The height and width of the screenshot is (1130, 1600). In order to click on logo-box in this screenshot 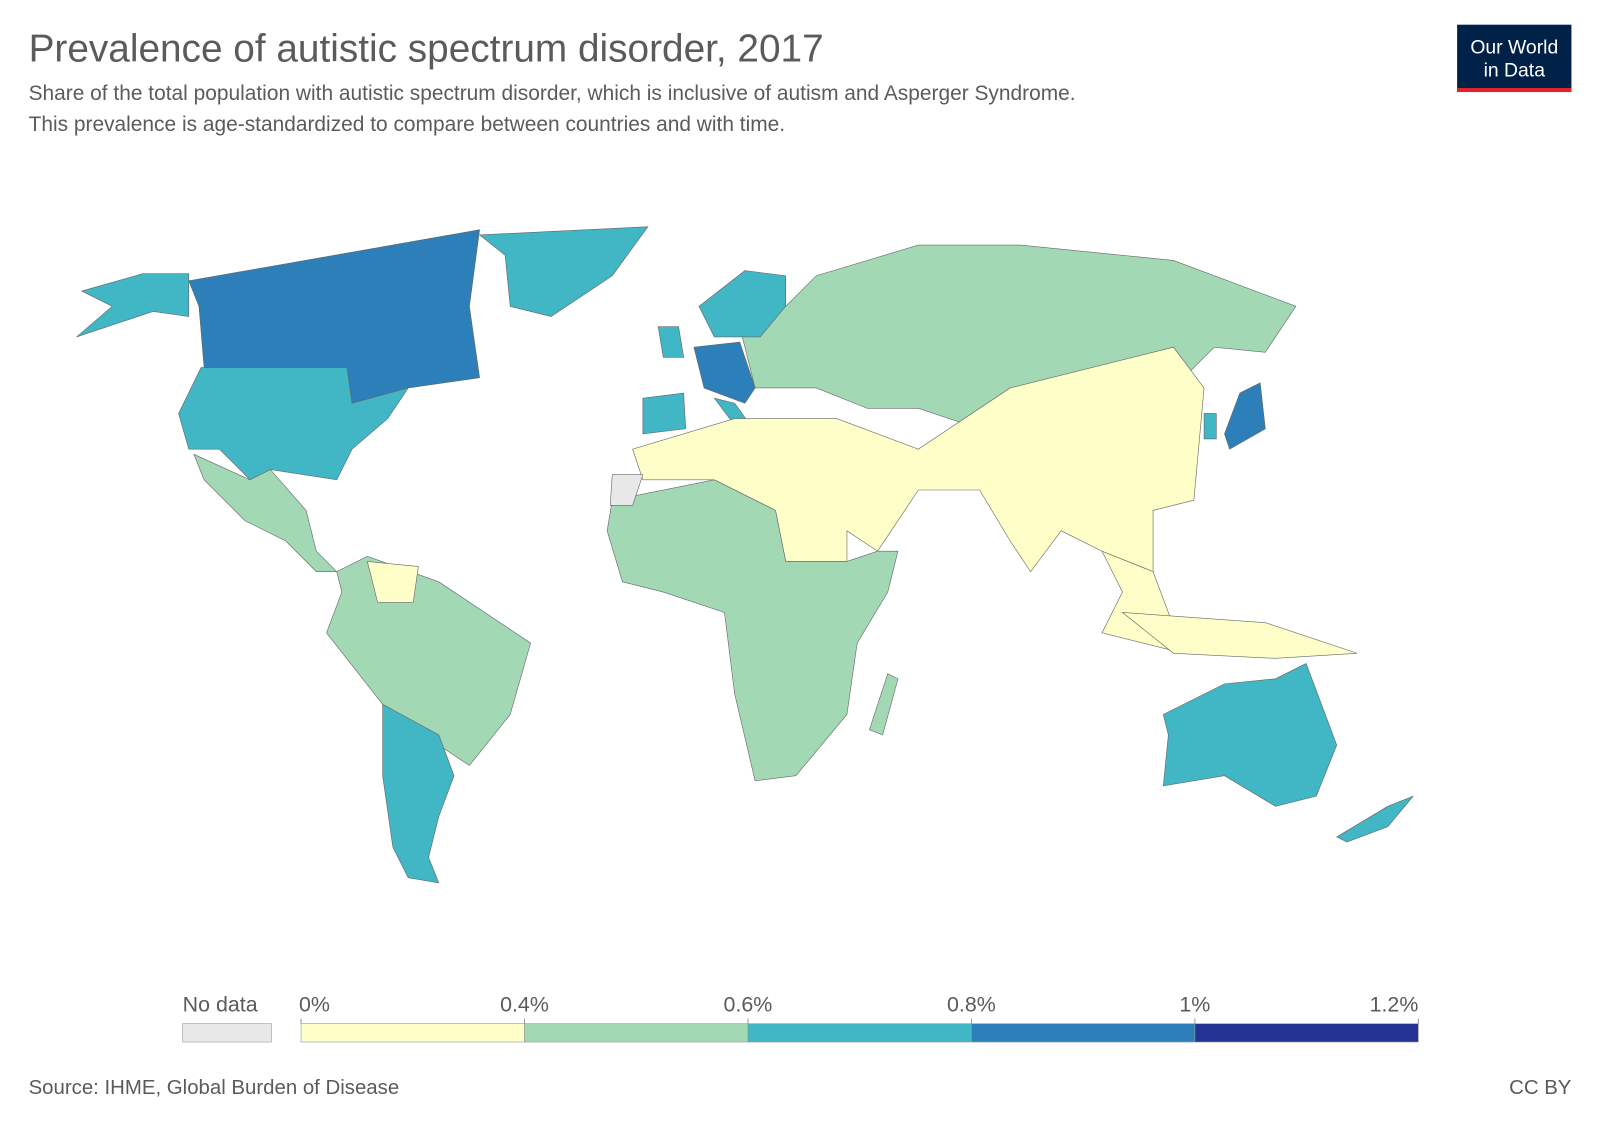, I will do `click(1514, 58)`.